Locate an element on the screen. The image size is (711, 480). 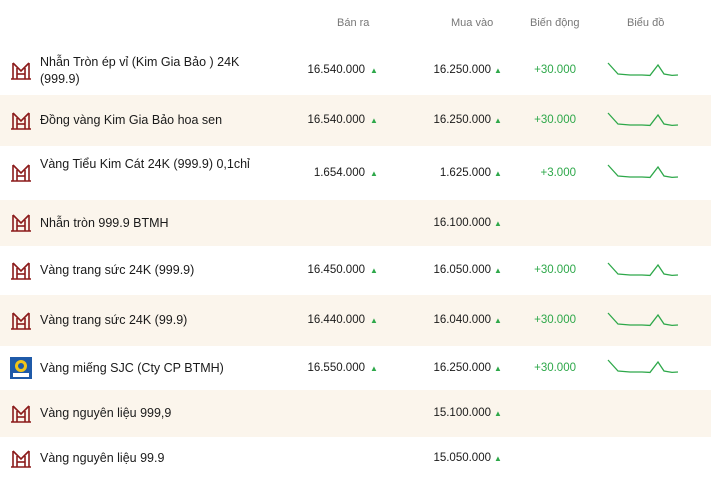
buy-price: 15.050.000 is located at coordinates (462, 458).